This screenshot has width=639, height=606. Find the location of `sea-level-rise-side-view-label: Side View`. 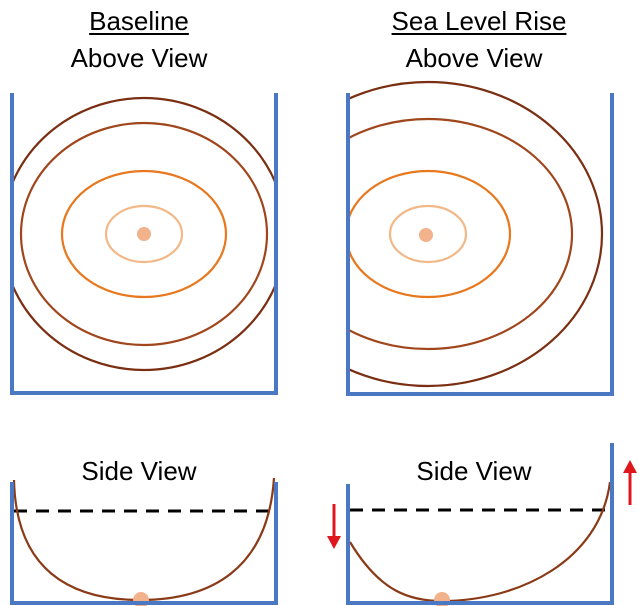

sea-level-rise-side-view-label: Side View is located at coordinates (474, 471).